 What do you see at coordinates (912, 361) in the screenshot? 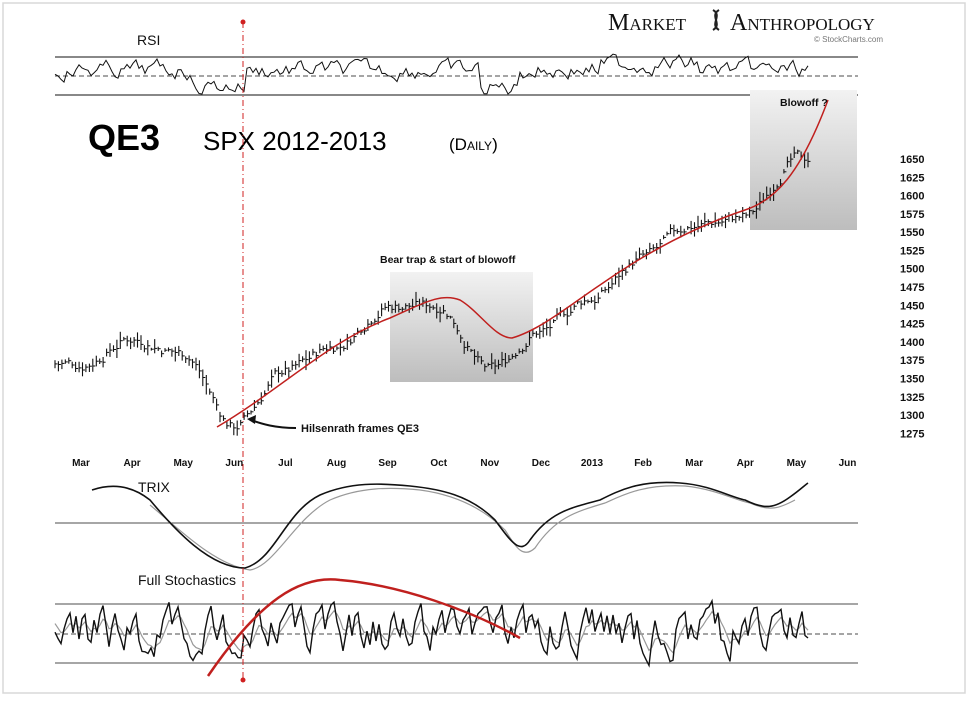
I see `y-tick-label: 1375` at bounding box center [912, 361].